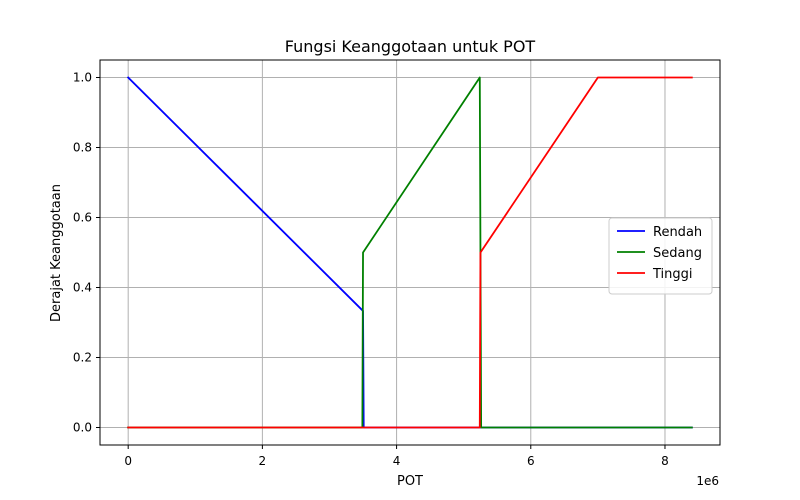 This screenshot has width=800, height=500. Describe the element at coordinates (707, 481) in the screenshot. I see `x-axis-offset-label: 1e6` at that location.